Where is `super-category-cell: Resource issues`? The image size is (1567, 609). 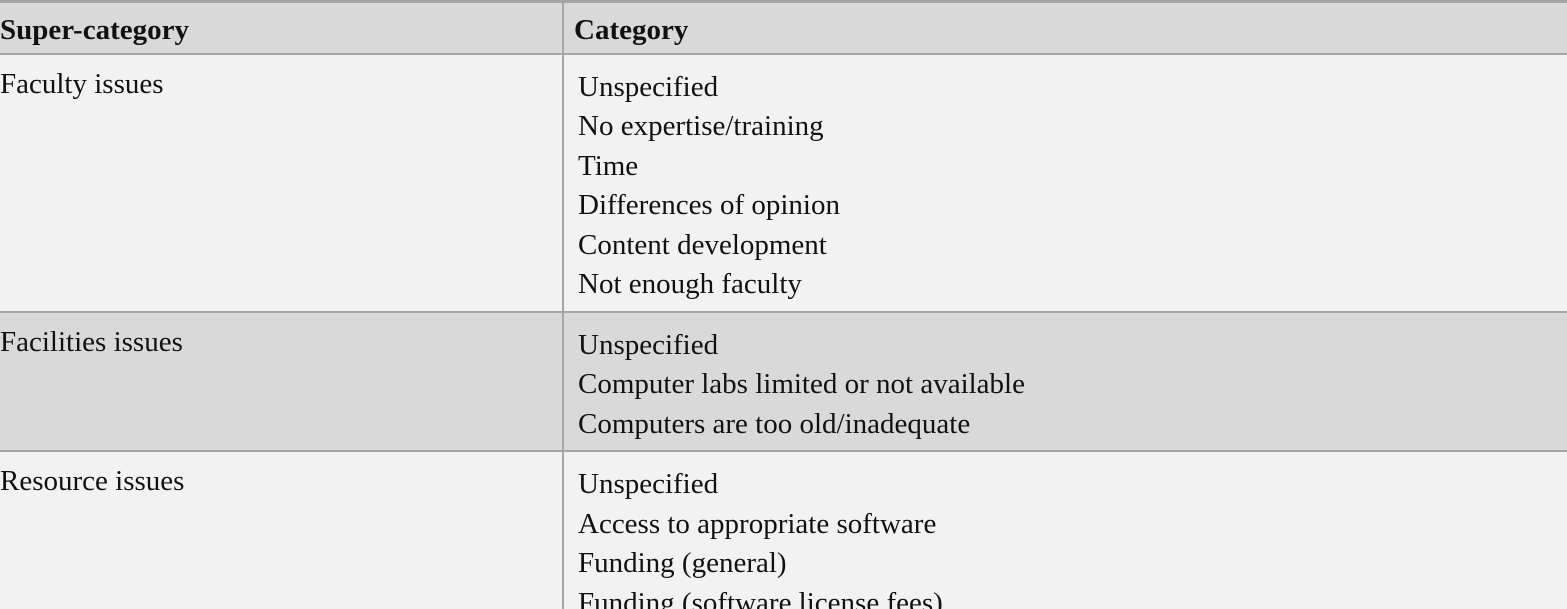 super-category-cell: Resource issues is located at coordinates (281, 530).